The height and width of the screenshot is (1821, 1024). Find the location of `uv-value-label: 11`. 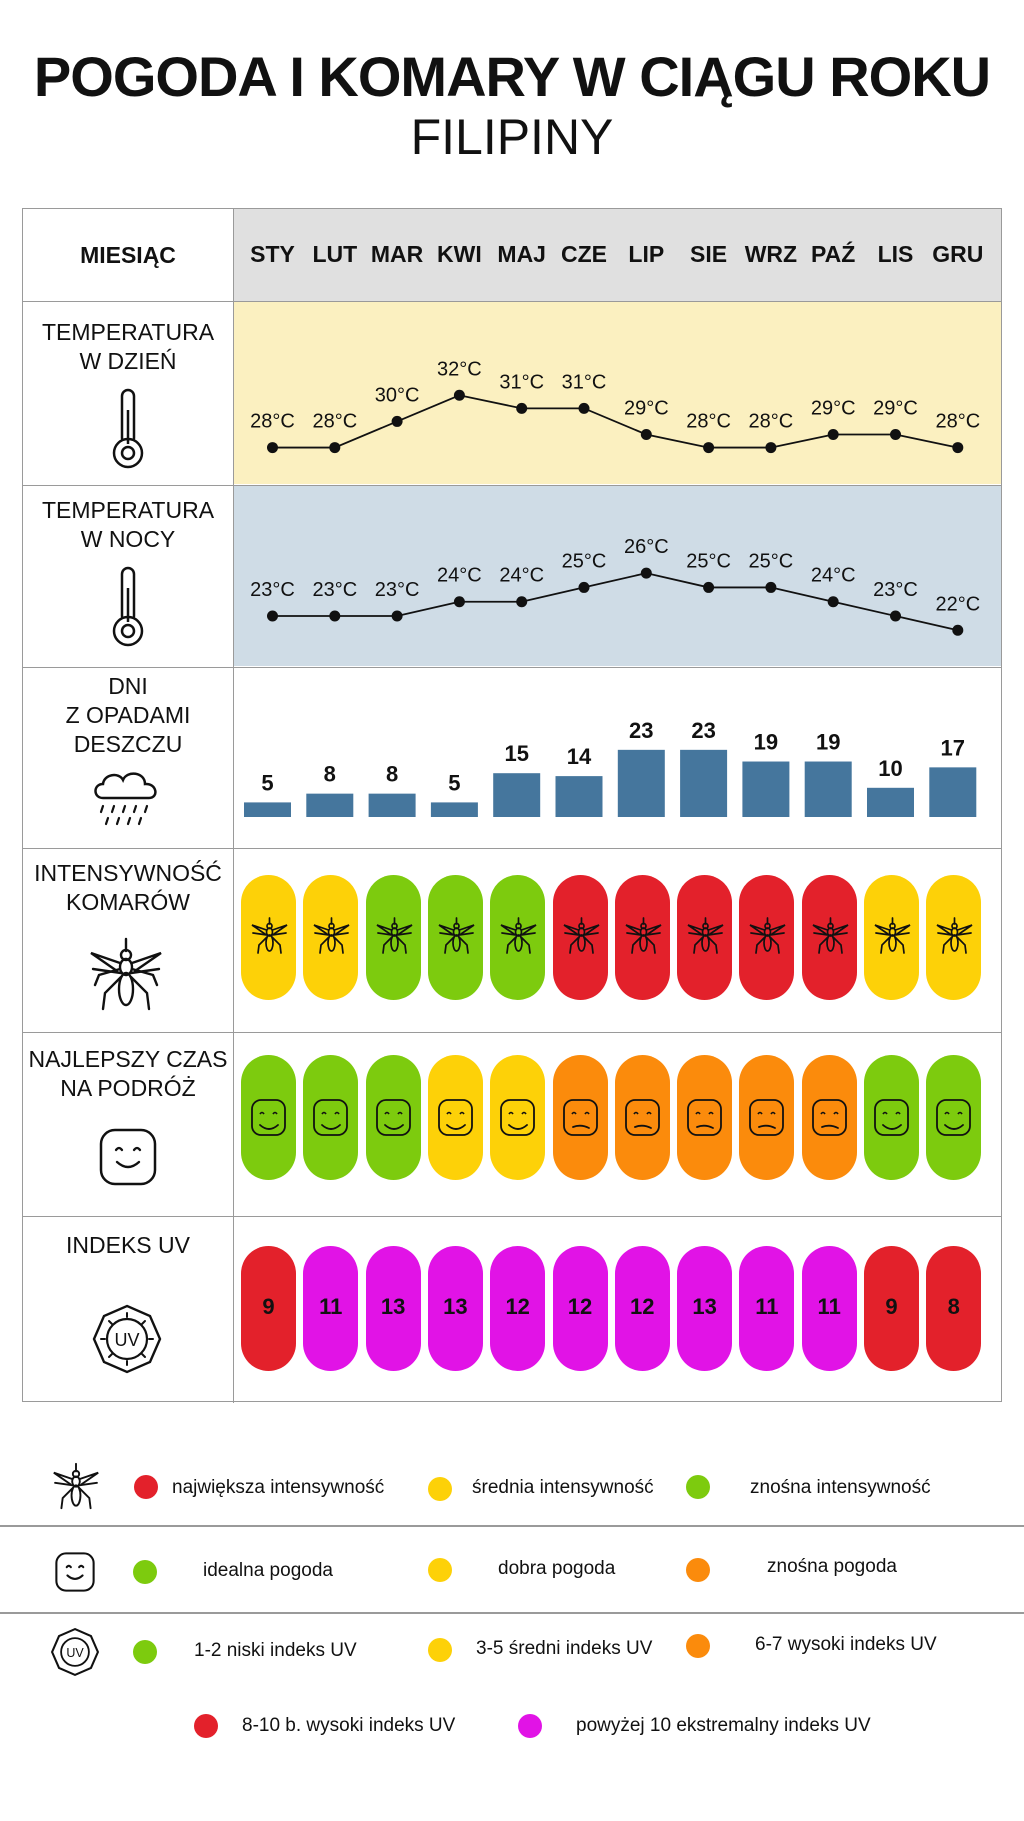

uv-value-label: 11 is located at coordinates (767, 1306).